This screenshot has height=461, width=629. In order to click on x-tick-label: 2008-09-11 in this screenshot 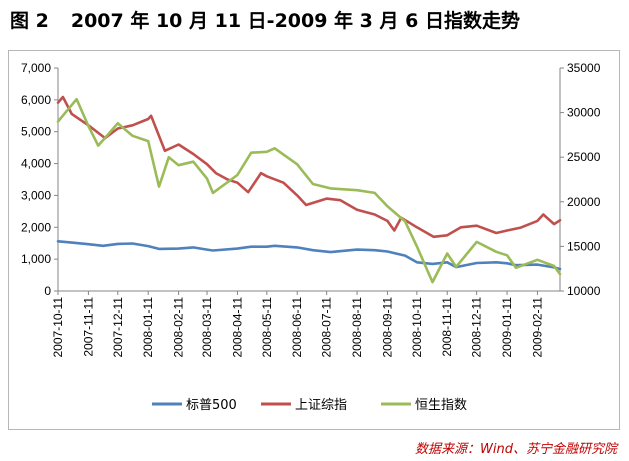, I will do `click(387, 327)`.